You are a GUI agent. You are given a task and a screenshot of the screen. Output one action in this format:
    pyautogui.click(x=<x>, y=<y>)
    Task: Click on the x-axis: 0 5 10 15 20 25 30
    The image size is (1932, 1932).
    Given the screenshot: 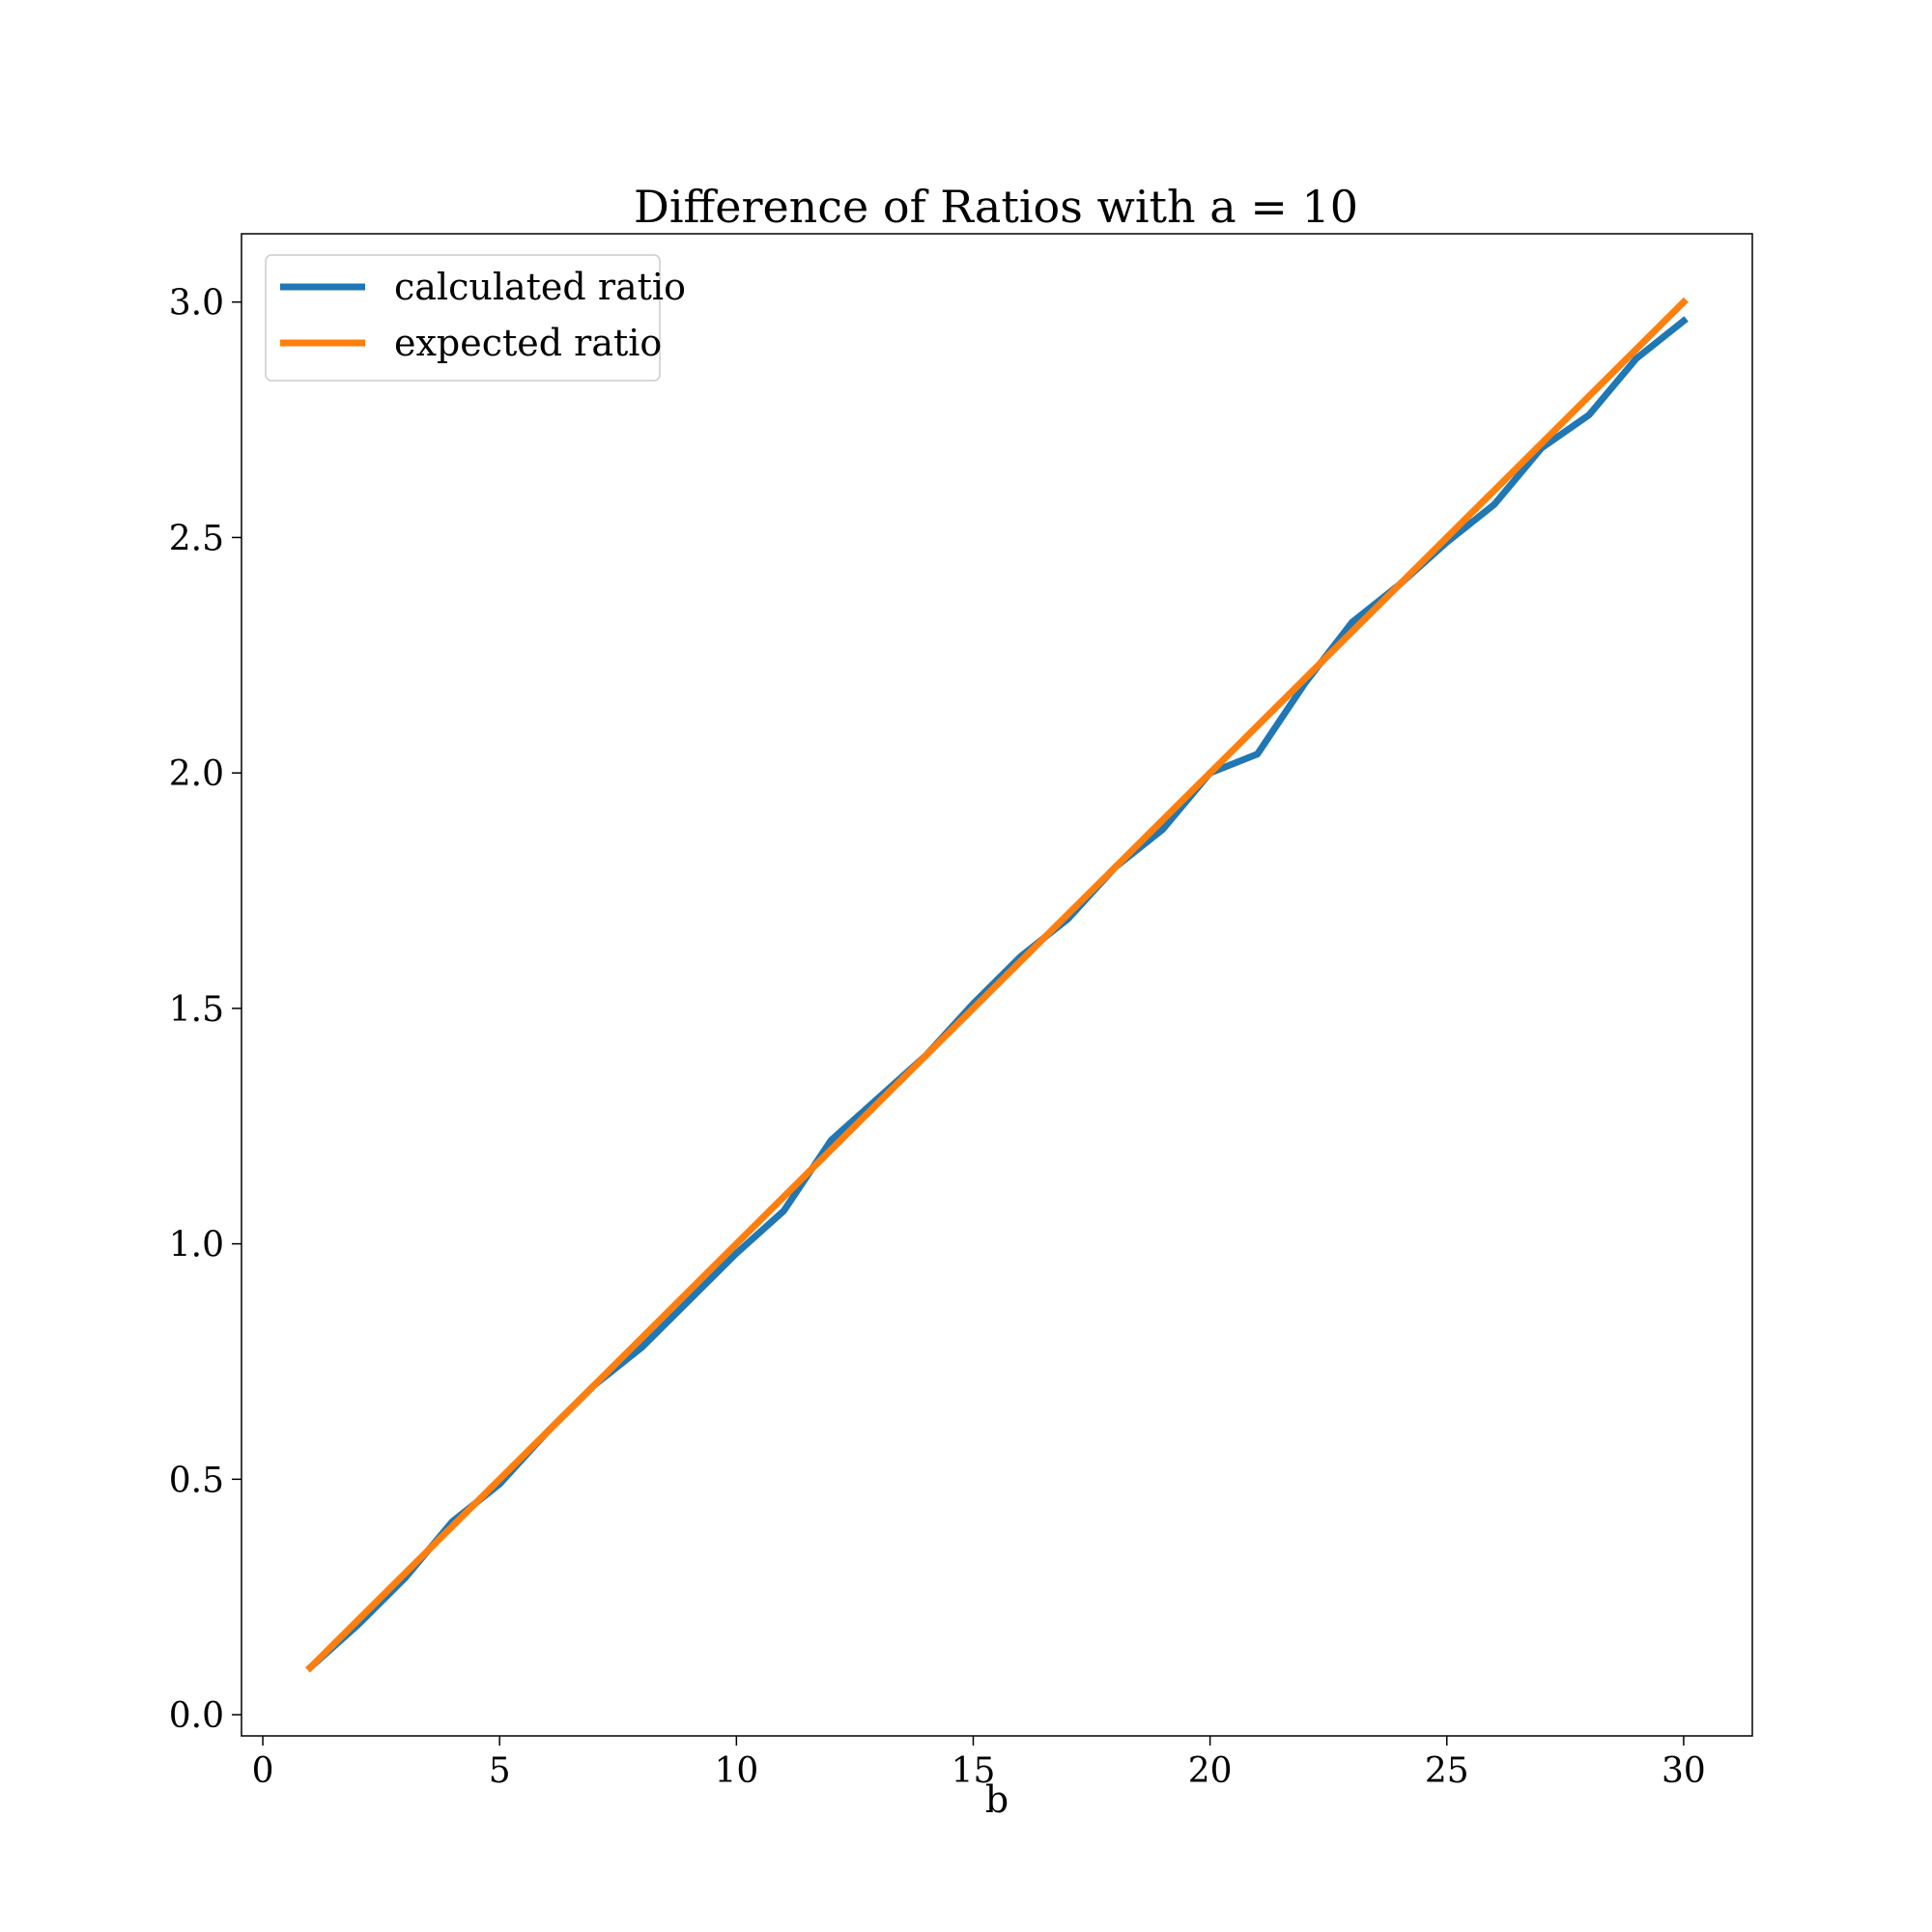 What is the action you would take?
    pyautogui.click(x=979, y=1763)
    